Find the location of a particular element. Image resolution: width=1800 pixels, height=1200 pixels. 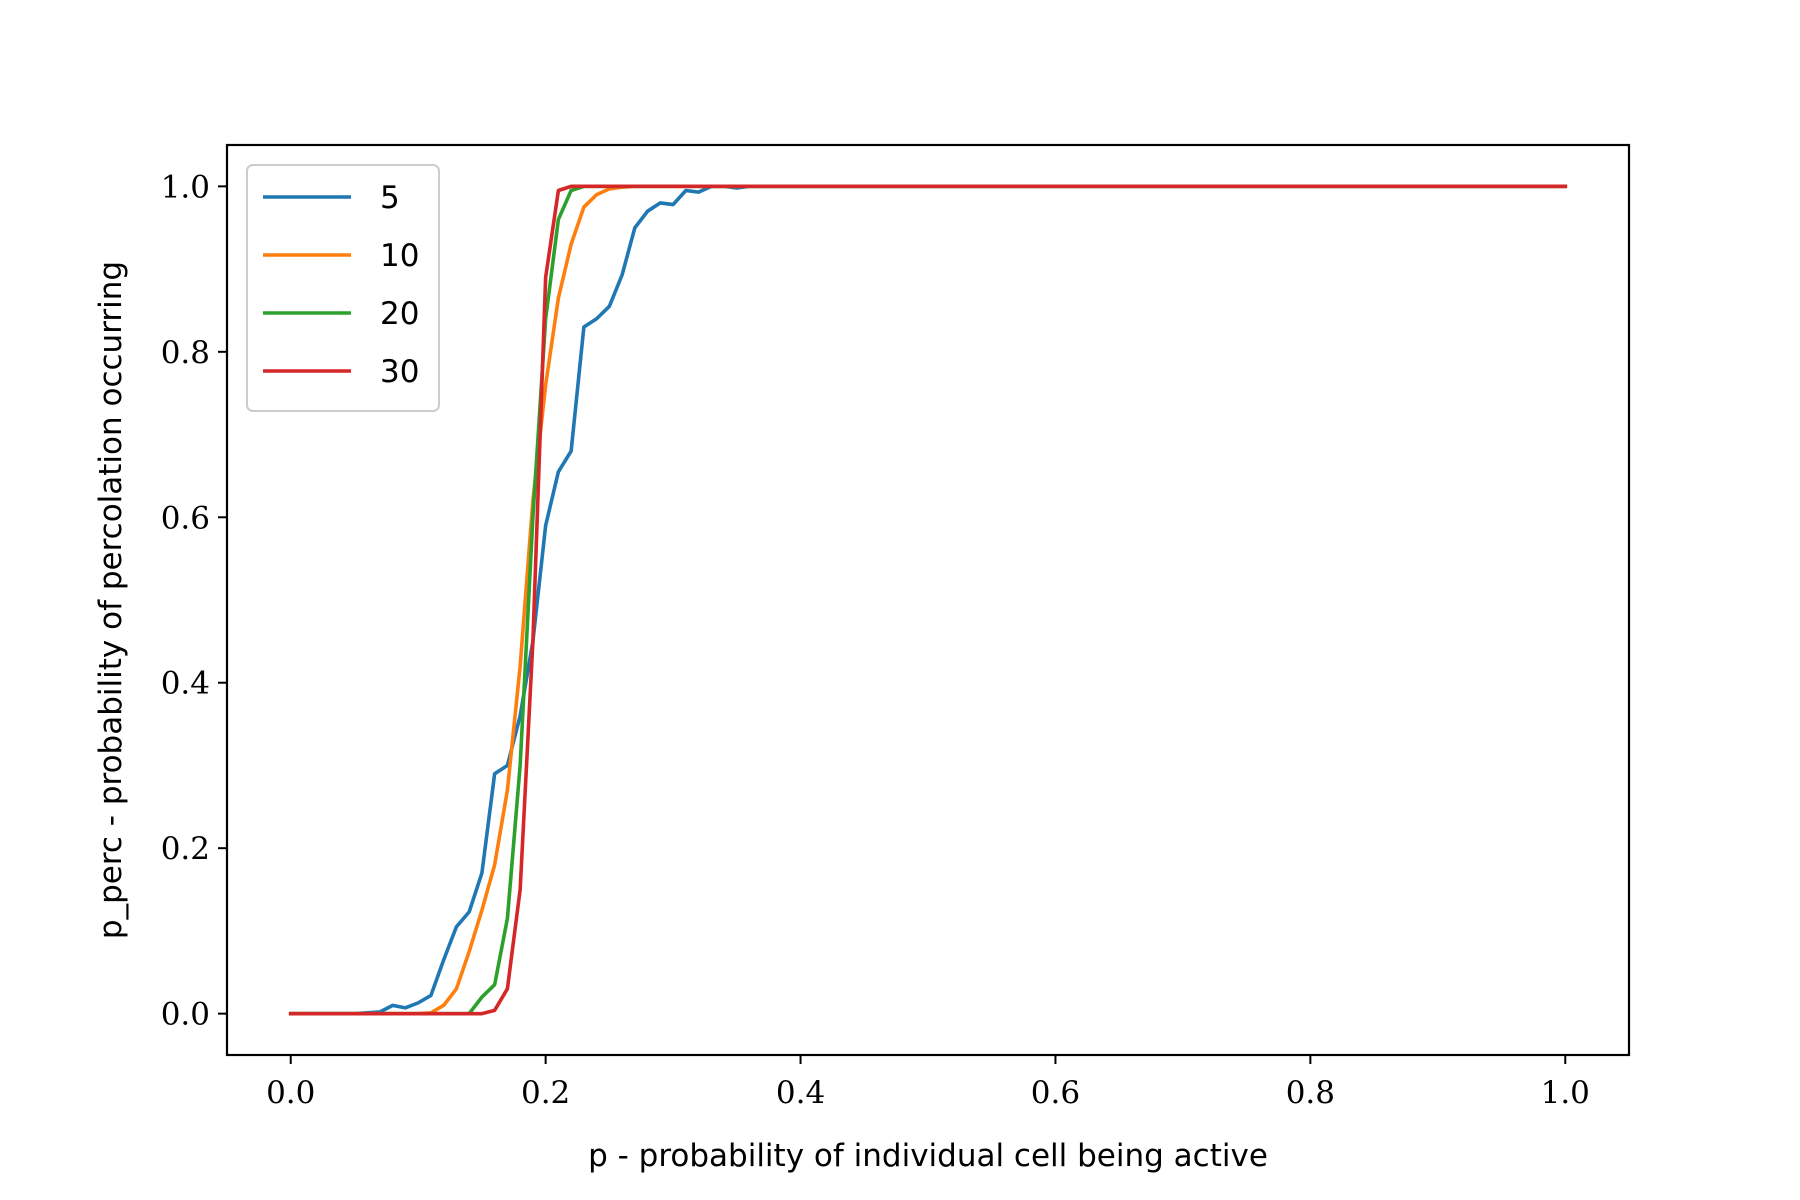

y-tick-label: 0.0 is located at coordinates (185, 1015).